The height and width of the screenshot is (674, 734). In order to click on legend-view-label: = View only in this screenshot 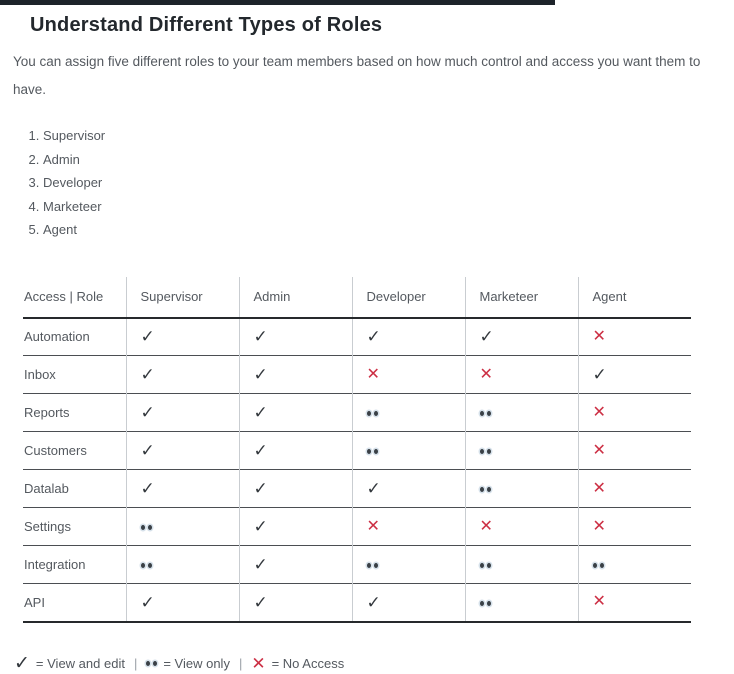, I will do `click(196, 663)`.